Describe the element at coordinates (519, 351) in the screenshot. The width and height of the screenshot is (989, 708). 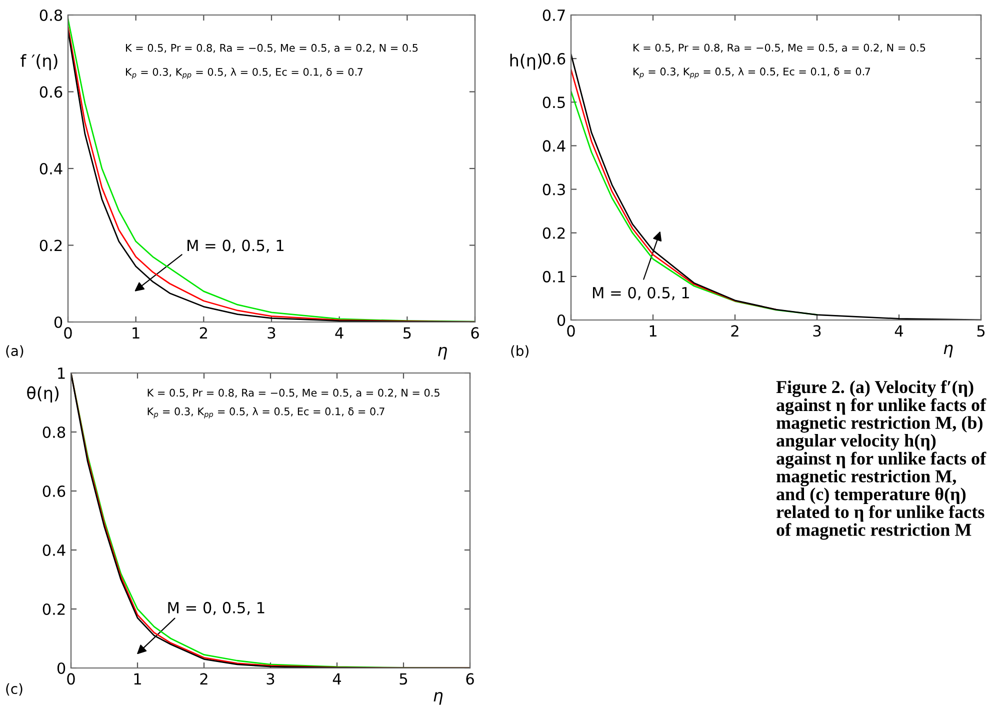
I see `text: (b)` at that location.